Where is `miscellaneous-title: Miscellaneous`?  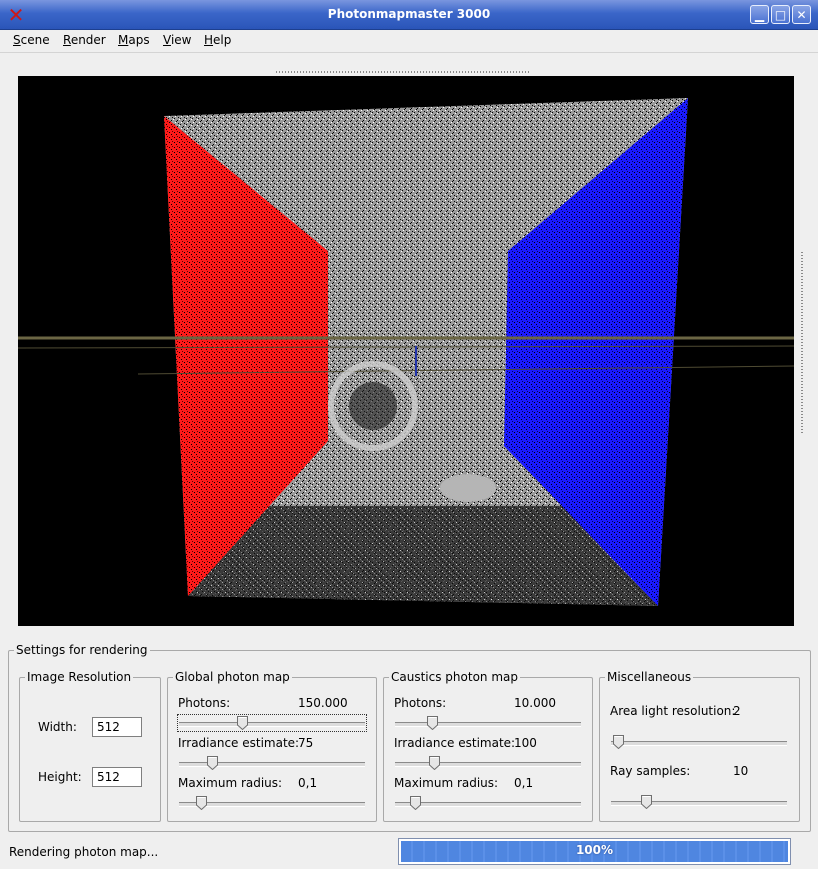 miscellaneous-title: Miscellaneous is located at coordinates (649, 677).